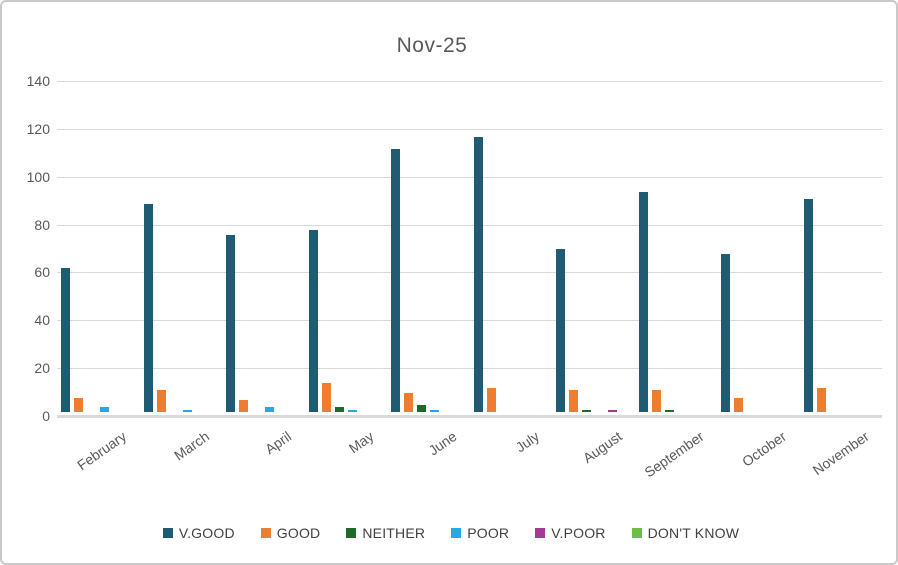 This screenshot has width=898, height=565. Describe the element at coordinates (394, 533) in the screenshot. I see `legend-label-neither: NEITHER` at that location.